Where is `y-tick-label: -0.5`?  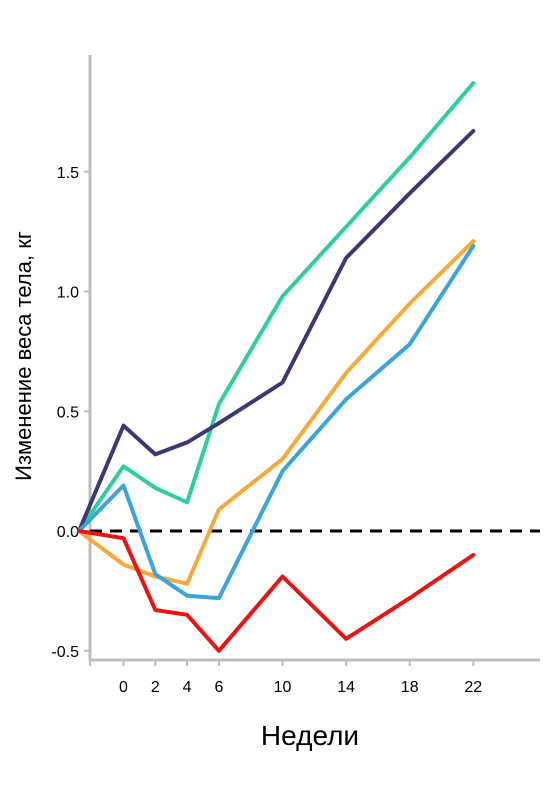
y-tick-label: -0.5 is located at coordinates (65, 652).